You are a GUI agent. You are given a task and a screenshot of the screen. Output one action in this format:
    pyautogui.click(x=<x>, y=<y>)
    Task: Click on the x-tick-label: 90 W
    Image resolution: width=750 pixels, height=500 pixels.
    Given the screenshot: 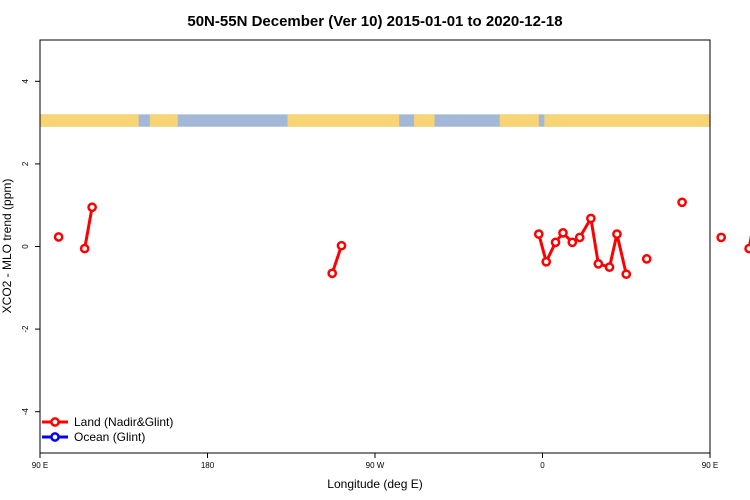 What is the action you would take?
    pyautogui.click(x=375, y=465)
    